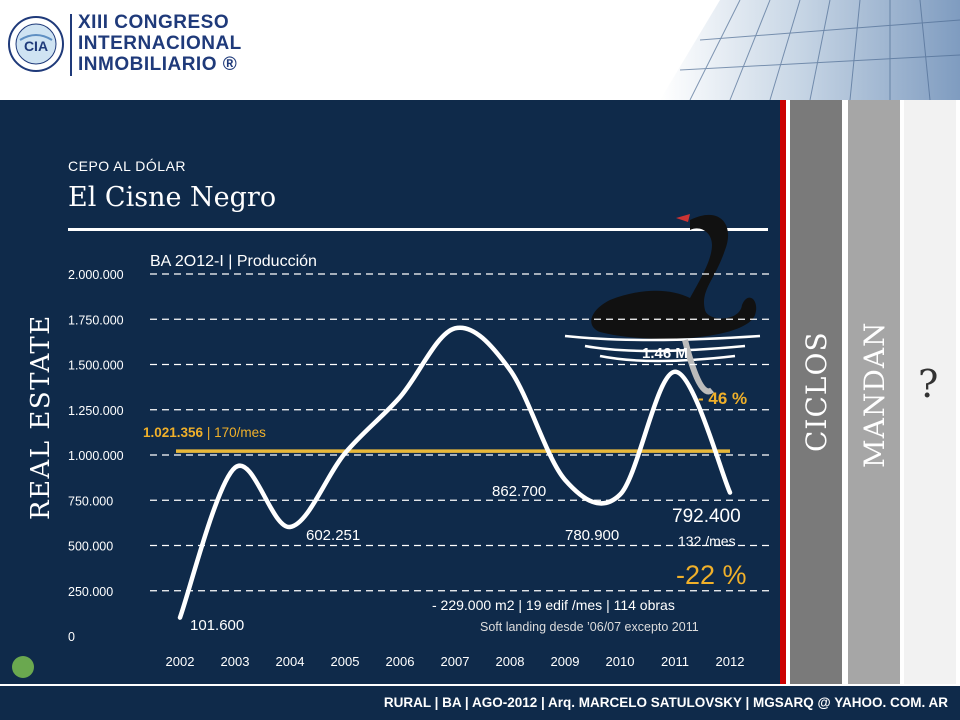  I want to click on x-tick-label: 2012, so click(730, 661).